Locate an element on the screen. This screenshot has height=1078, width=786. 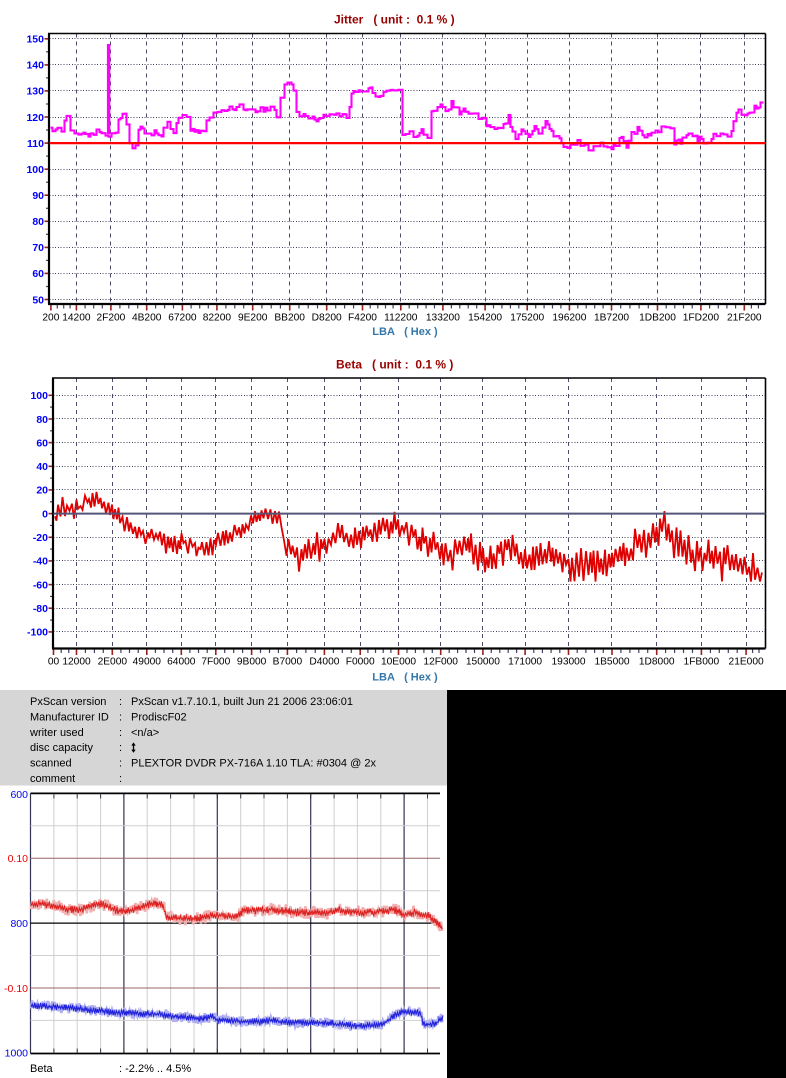
svg-text: 14200 is located at coordinates (76, 318).